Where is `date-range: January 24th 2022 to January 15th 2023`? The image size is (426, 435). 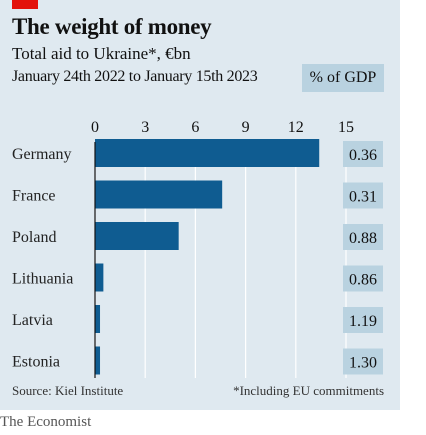 date-range: January 24th 2022 to January 15th 2023 is located at coordinates (135, 76).